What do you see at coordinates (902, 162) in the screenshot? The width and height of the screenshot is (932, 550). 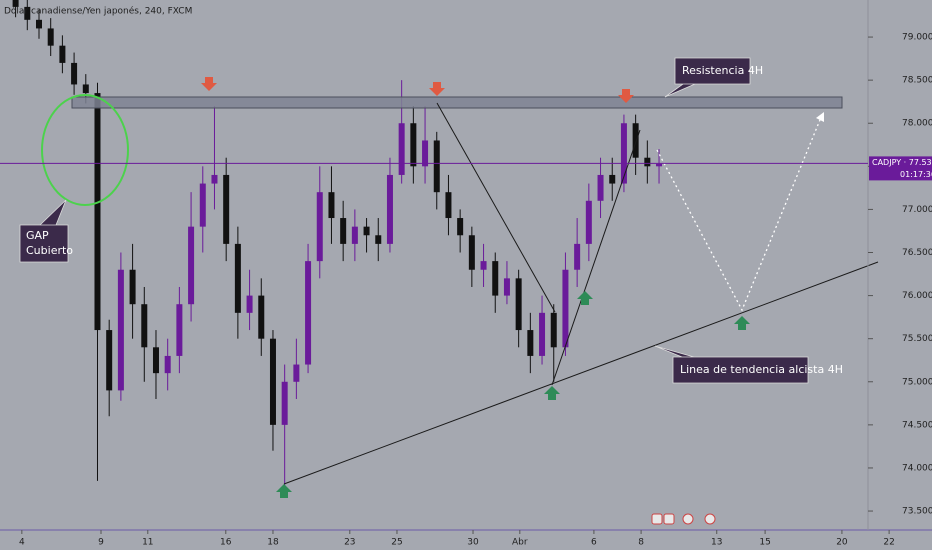 I see `price-label: CADJPY · 77.534` at bounding box center [902, 162].